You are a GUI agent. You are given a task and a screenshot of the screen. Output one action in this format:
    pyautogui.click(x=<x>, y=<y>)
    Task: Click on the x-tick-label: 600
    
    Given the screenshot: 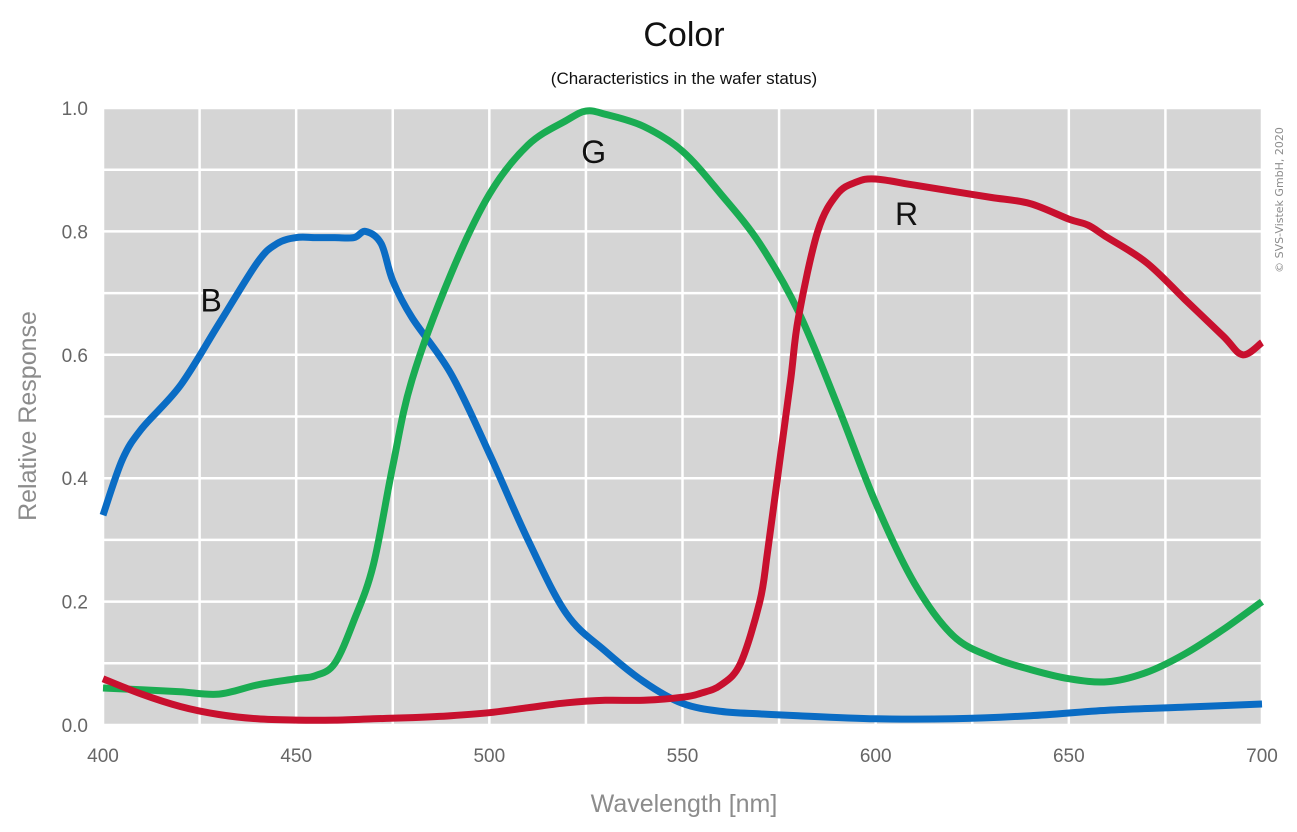 What is the action you would take?
    pyautogui.click(x=876, y=756)
    